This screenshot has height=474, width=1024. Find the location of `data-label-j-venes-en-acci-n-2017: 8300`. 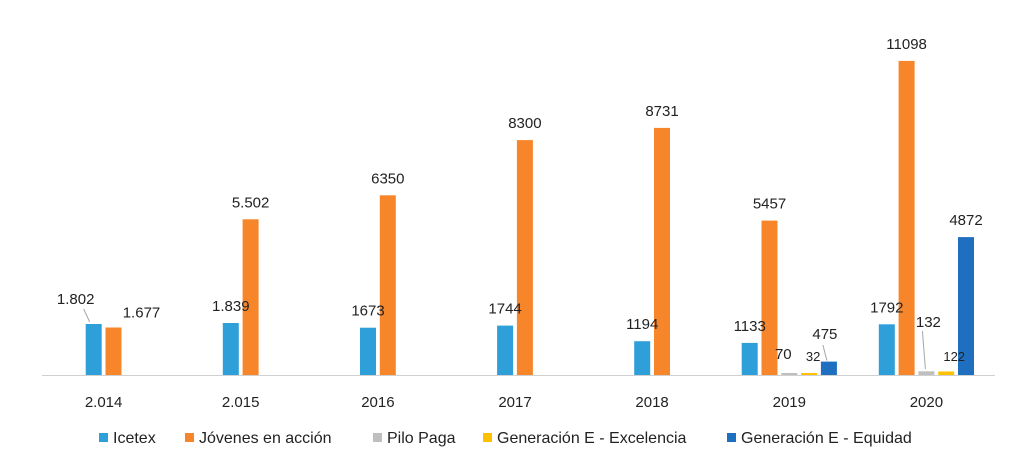

data-label-j-venes-en-acci-n-2017: 8300 is located at coordinates (524, 123).